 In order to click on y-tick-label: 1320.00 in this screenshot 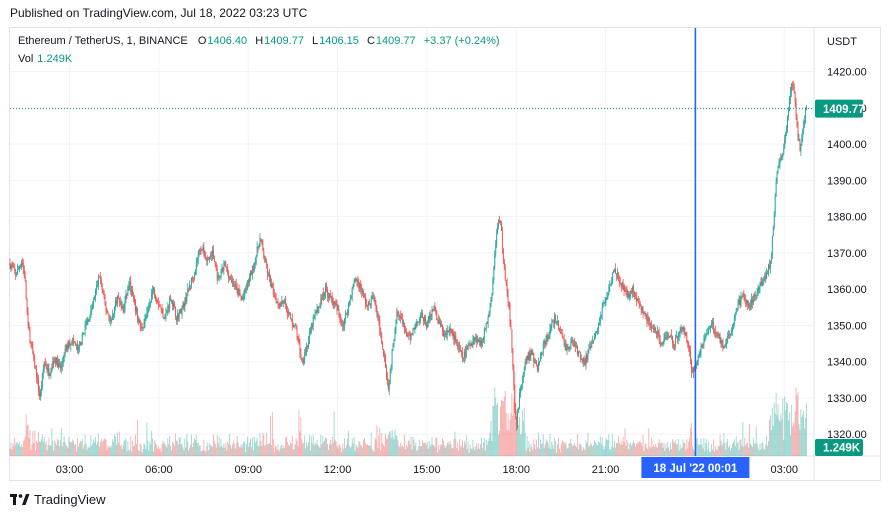, I will do `click(847, 435)`.